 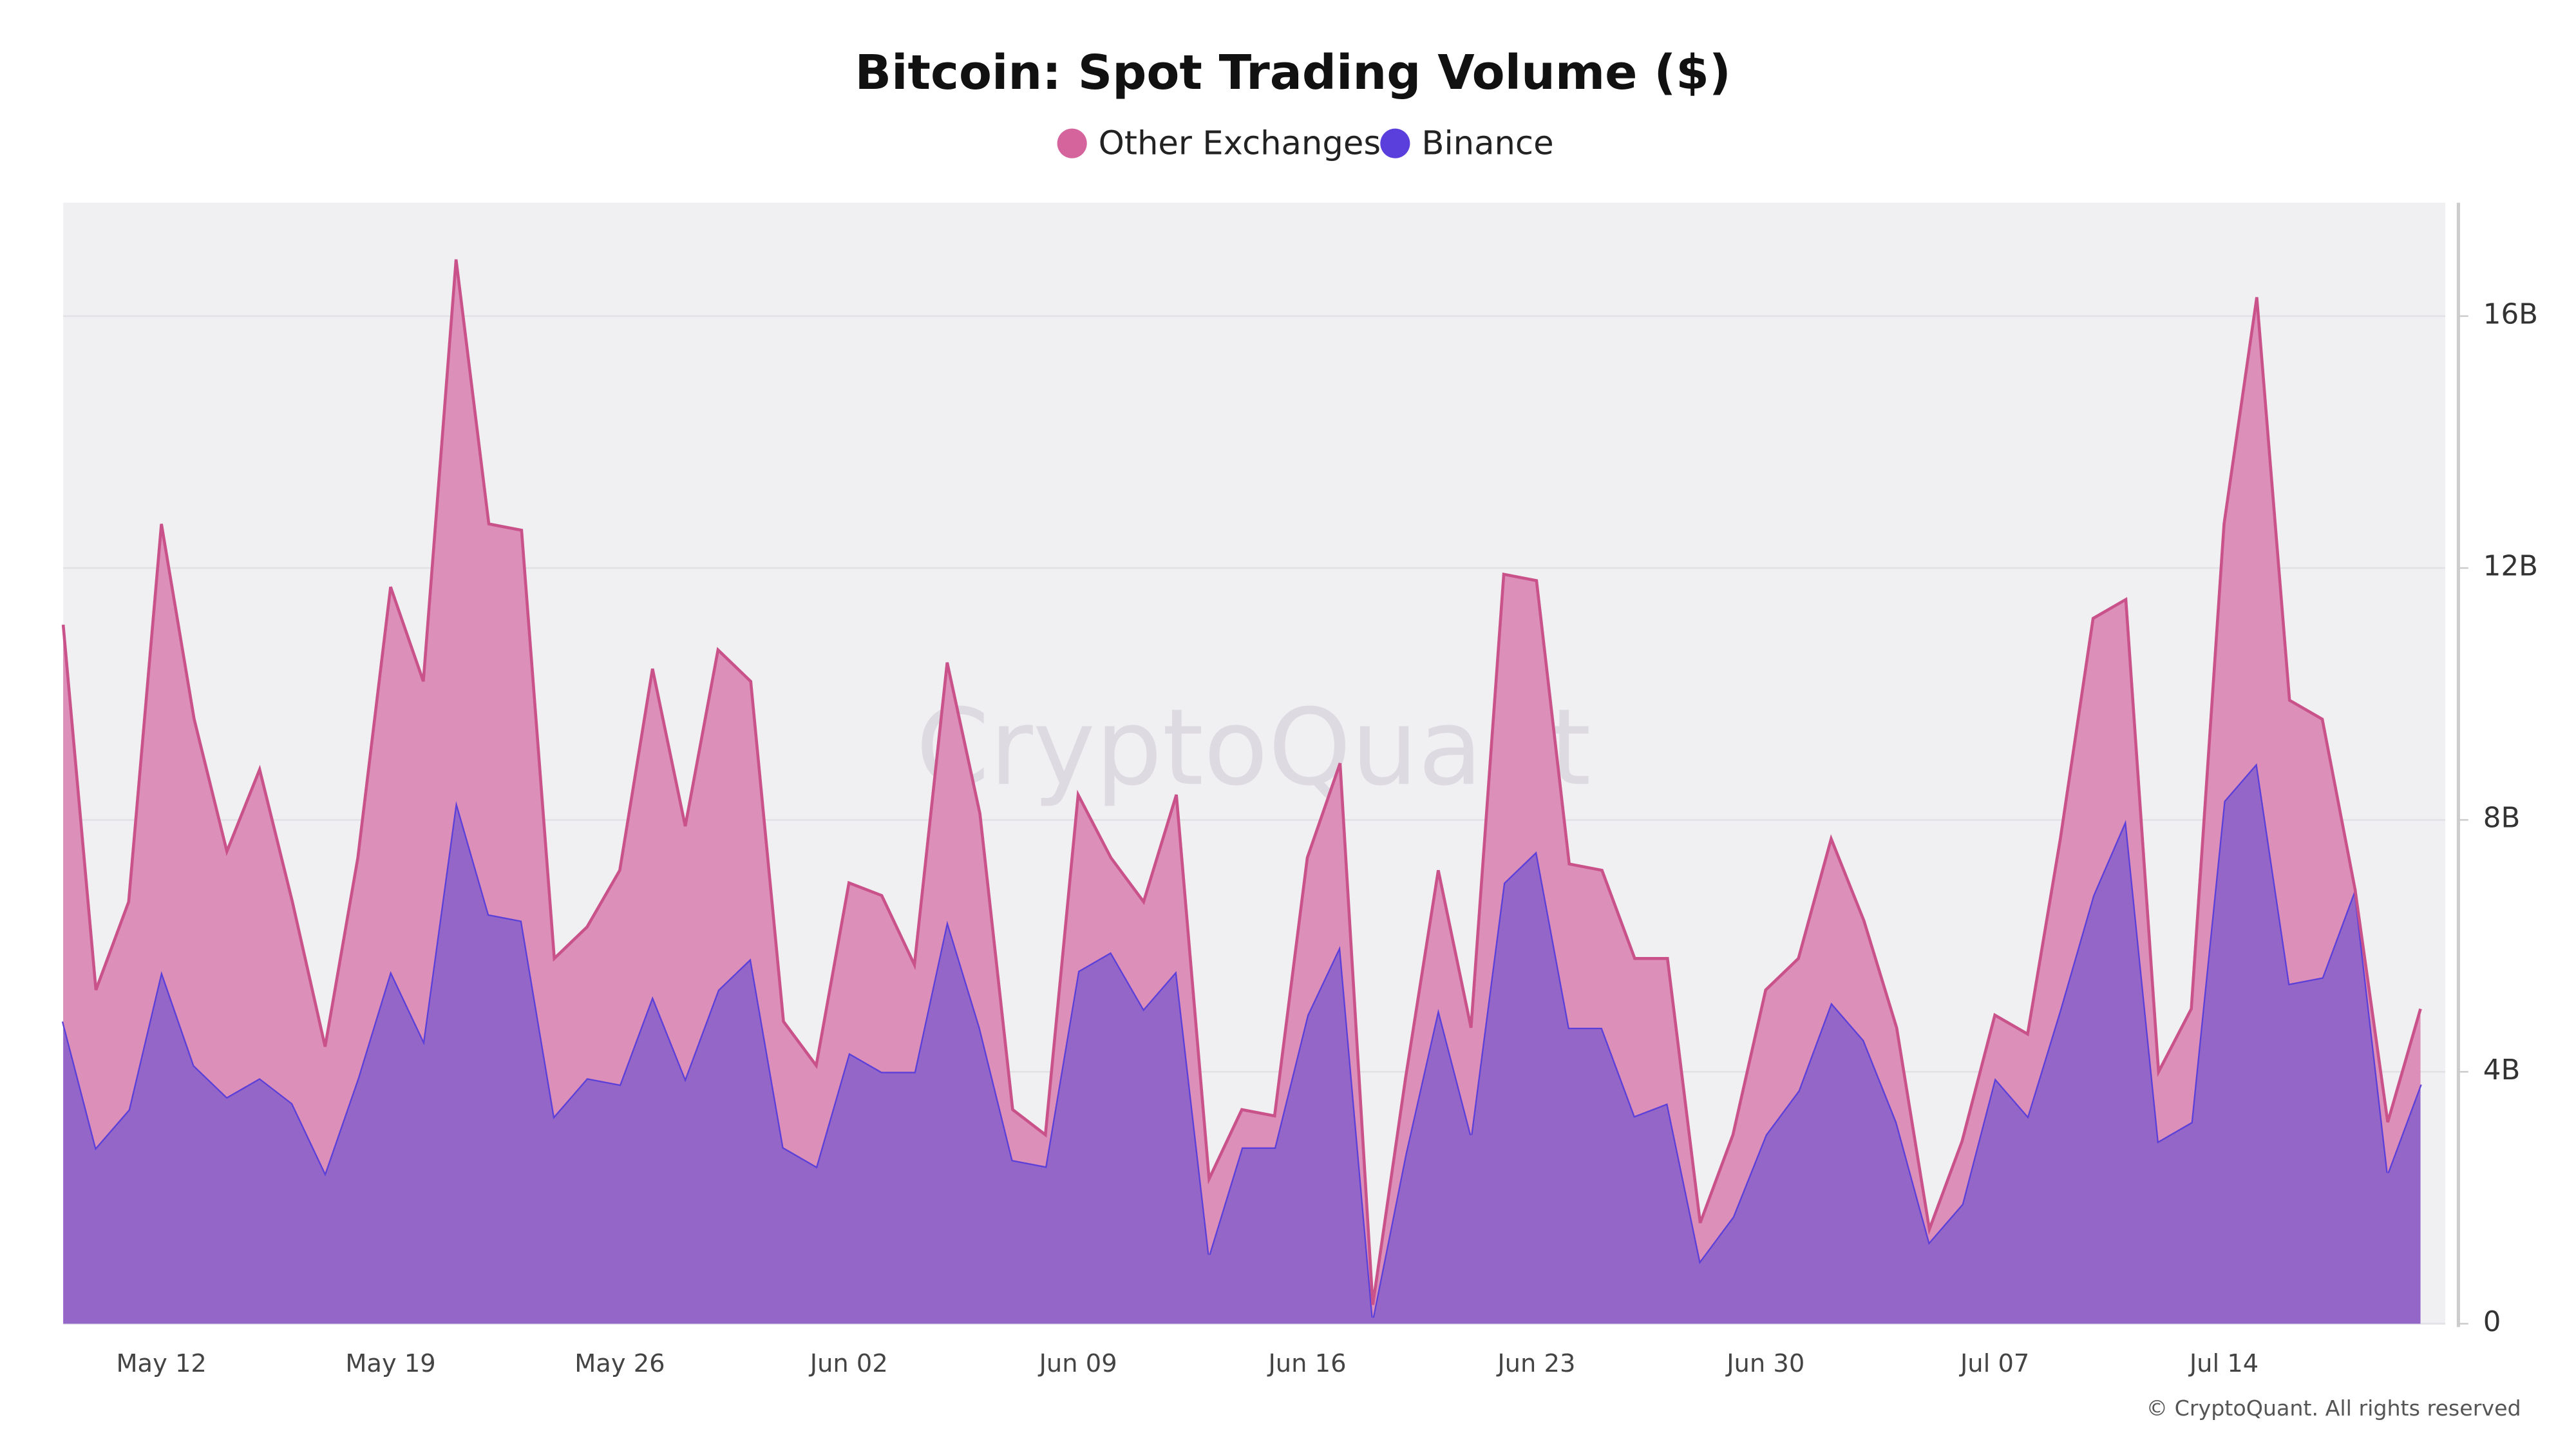 I want to click on legend-label: Binance, so click(x=1487, y=143).